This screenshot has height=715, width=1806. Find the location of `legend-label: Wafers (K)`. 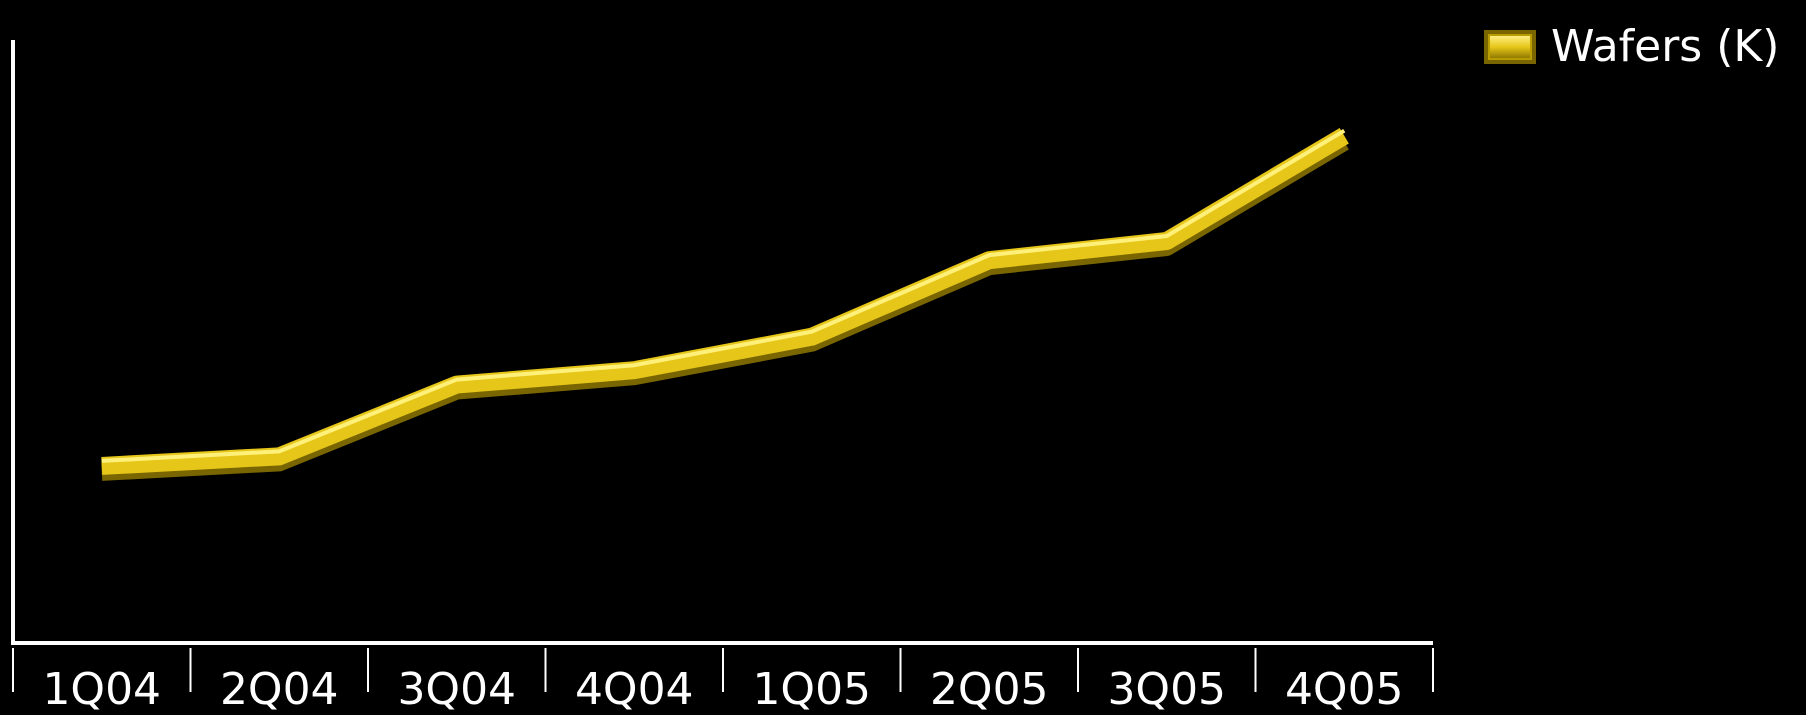

legend-label: Wafers (K) is located at coordinates (1665, 46).